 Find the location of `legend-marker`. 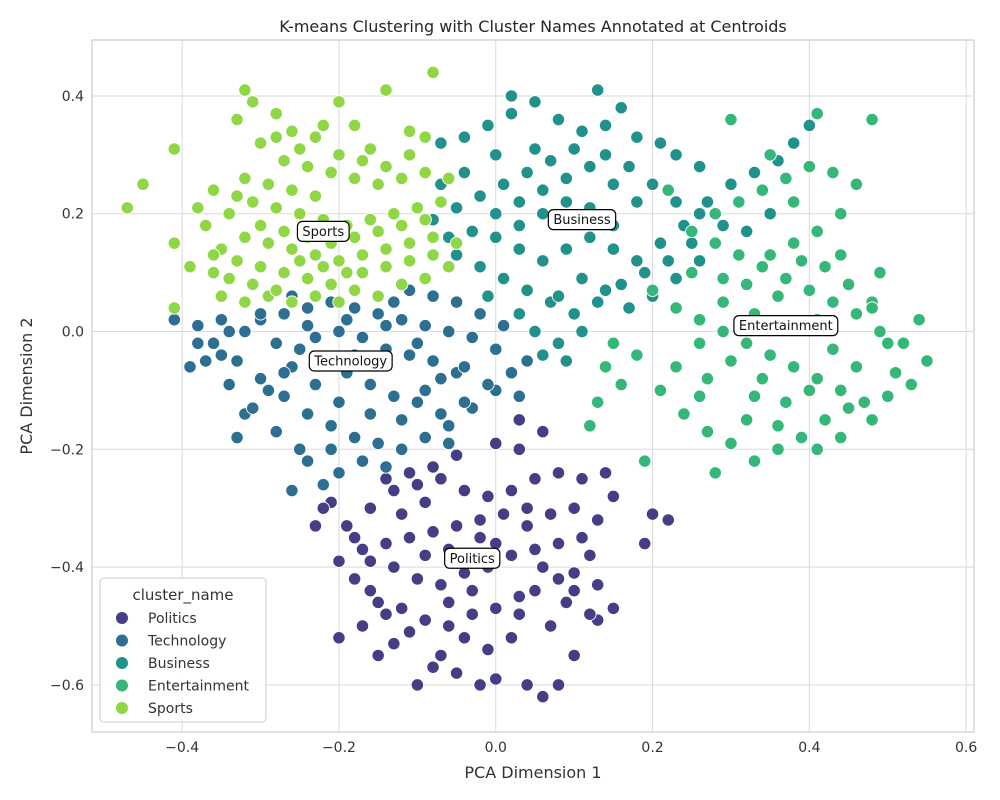

legend-marker is located at coordinates (122, 640).